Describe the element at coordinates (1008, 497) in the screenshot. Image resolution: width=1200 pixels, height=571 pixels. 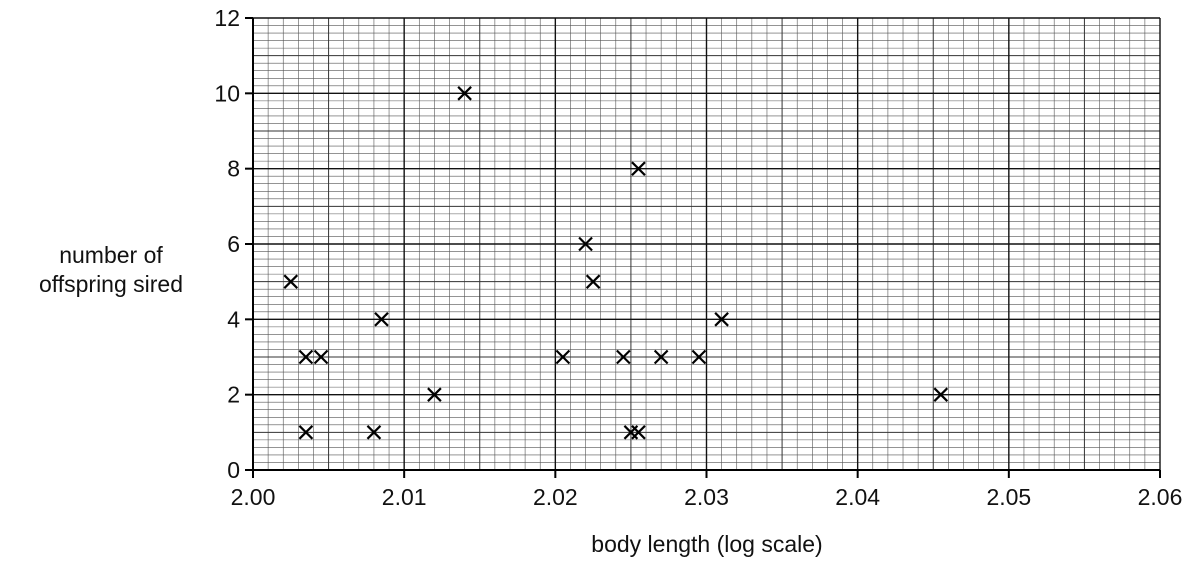
I see `x-tick-label: 2.05` at that location.